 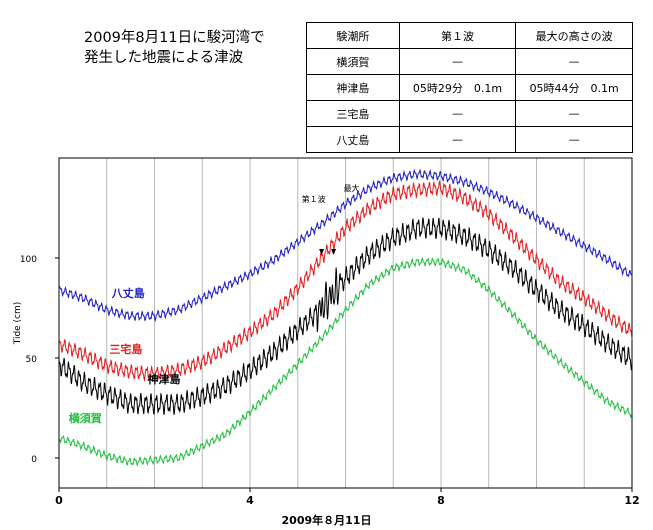 What do you see at coordinates (164, 379) in the screenshot?
I see `series-label: 神津島` at bounding box center [164, 379].